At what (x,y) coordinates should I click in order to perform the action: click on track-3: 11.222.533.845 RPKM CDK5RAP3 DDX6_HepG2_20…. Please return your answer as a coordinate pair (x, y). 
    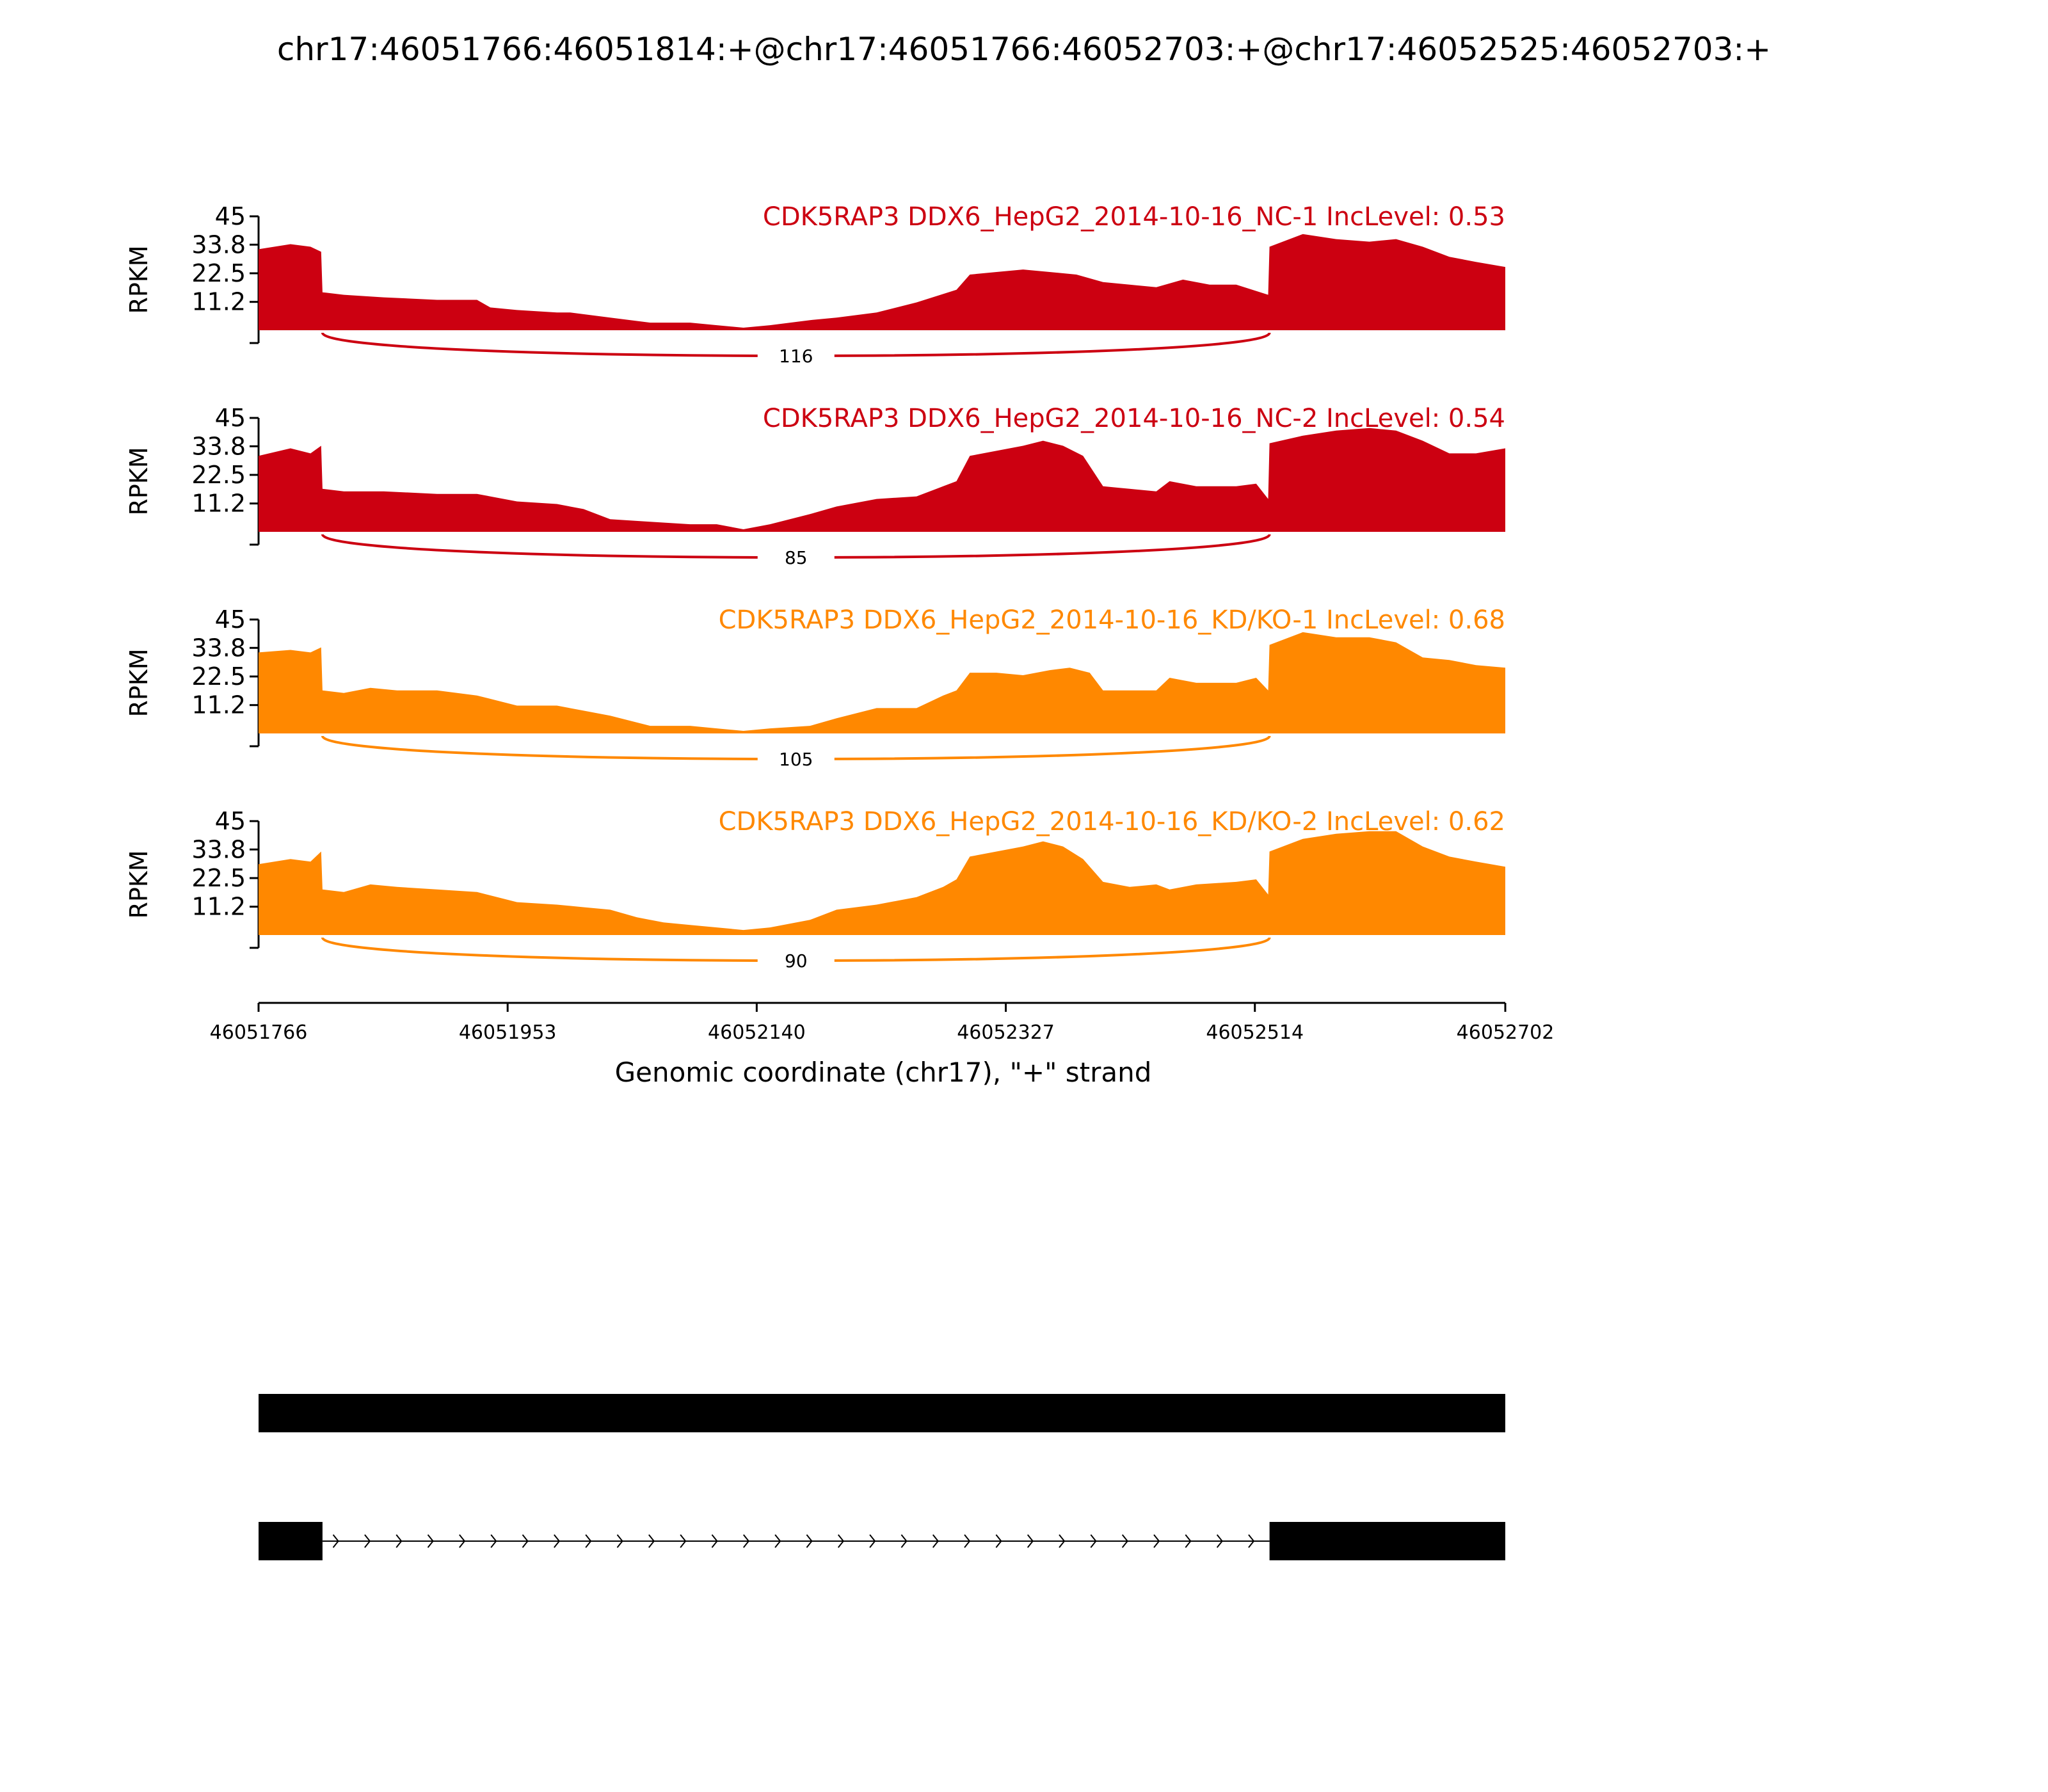
    Looking at the image, I should click on (815, 688).